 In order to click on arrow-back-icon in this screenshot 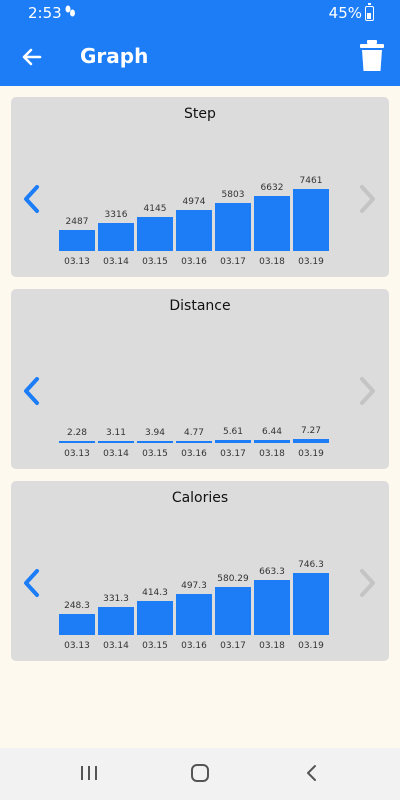, I will do `click(32, 57)`.